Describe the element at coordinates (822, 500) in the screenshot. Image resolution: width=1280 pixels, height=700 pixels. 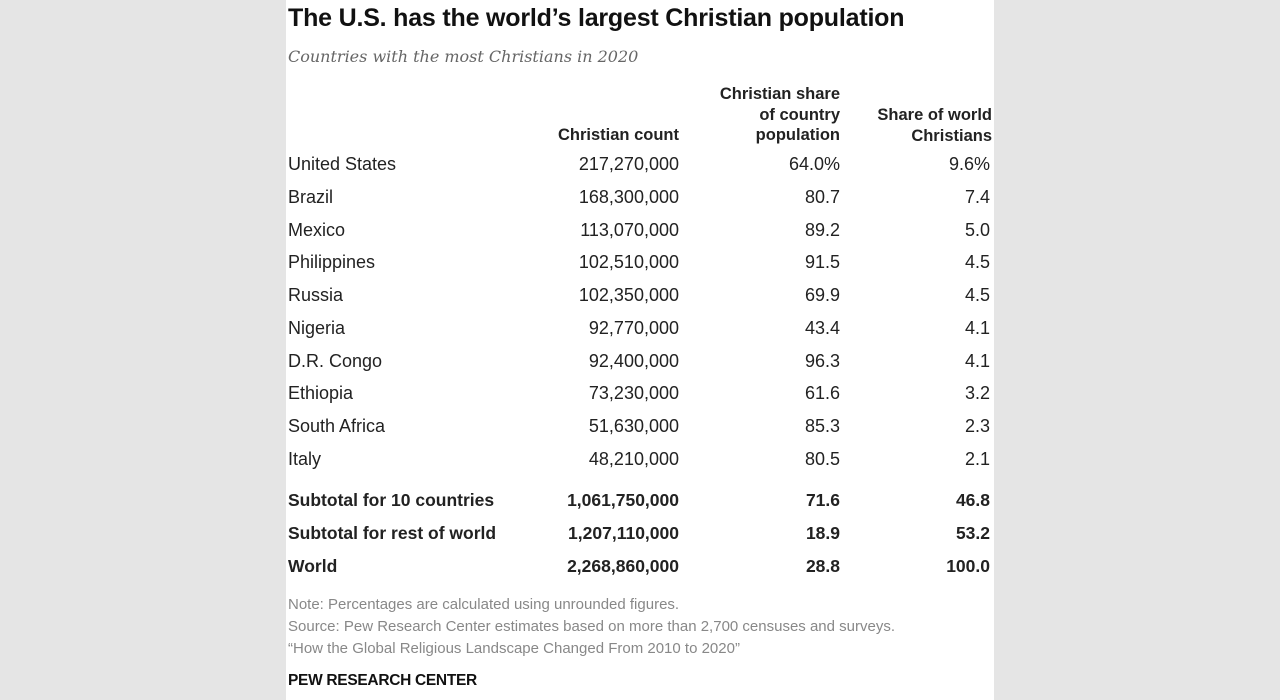
I see `share-country-cell: 71.6` at that location.